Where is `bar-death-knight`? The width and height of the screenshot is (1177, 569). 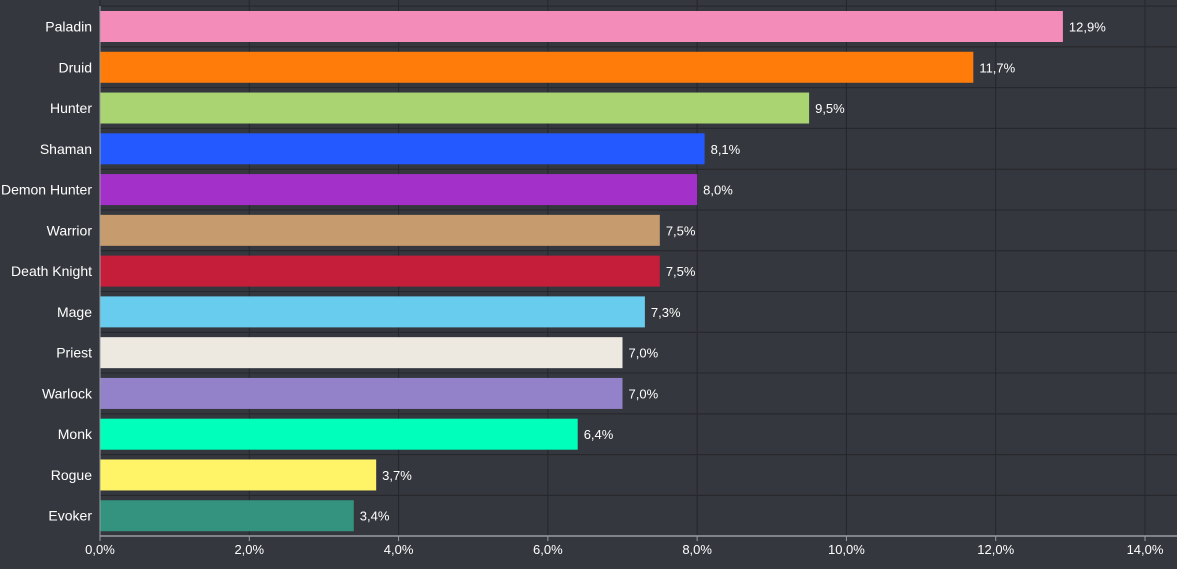
bar-death-knight is located at coordinates (380, 271).